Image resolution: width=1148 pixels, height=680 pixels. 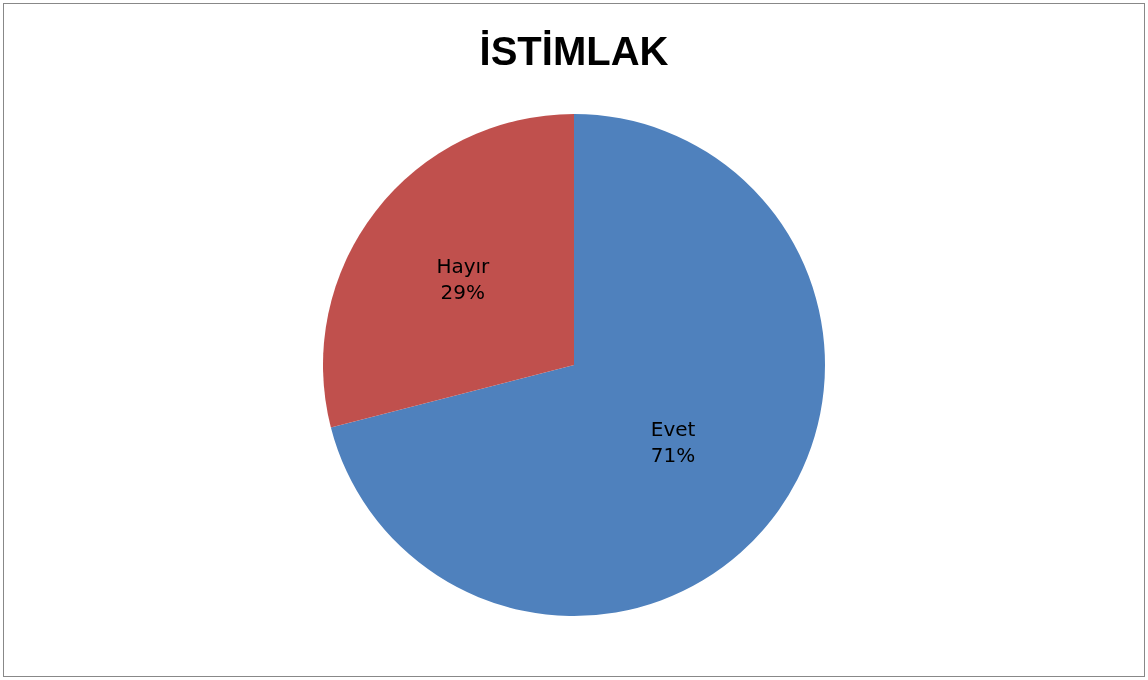 I want to click on pie-slice, so click(x=448, y=271).